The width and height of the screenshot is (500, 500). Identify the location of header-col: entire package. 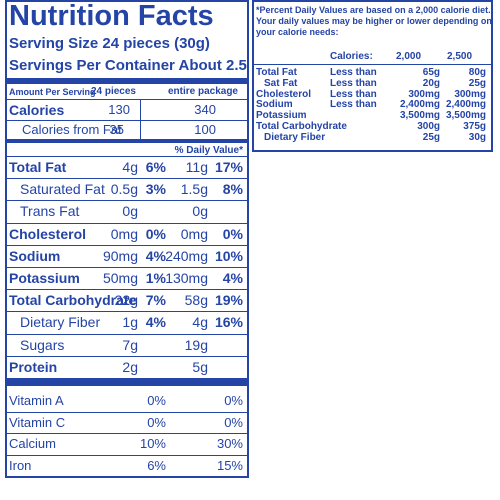
(202, 91).